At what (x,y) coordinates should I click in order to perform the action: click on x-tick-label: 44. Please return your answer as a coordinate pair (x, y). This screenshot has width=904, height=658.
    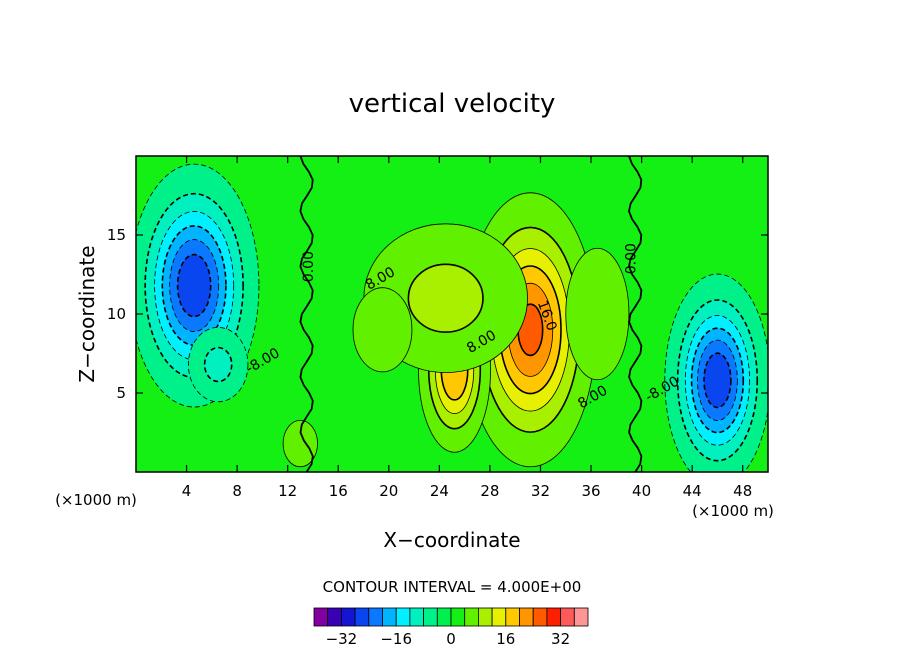
    Looking at the image, I should click on (692, 491).